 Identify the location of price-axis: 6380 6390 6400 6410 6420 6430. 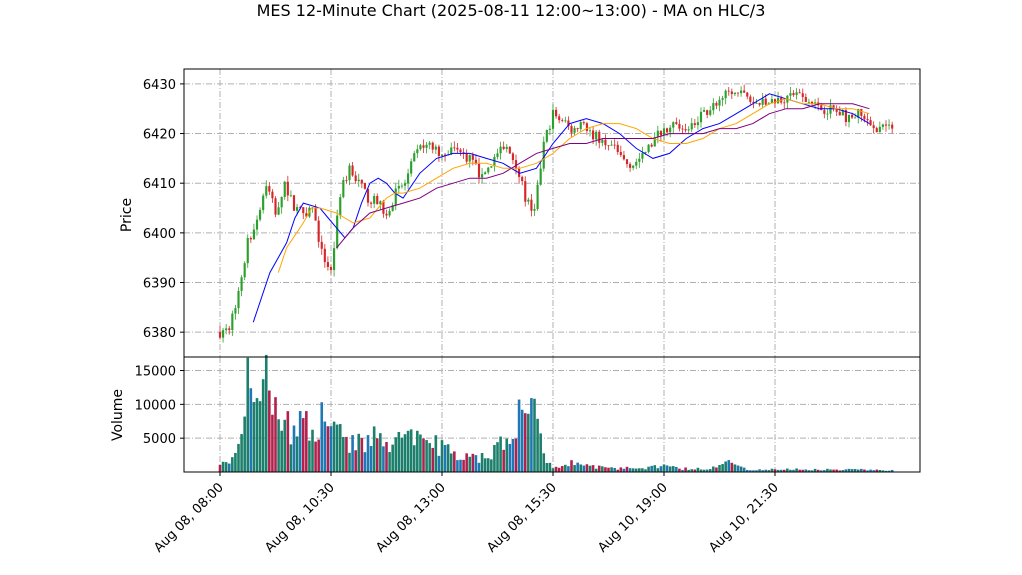
(163, 209).